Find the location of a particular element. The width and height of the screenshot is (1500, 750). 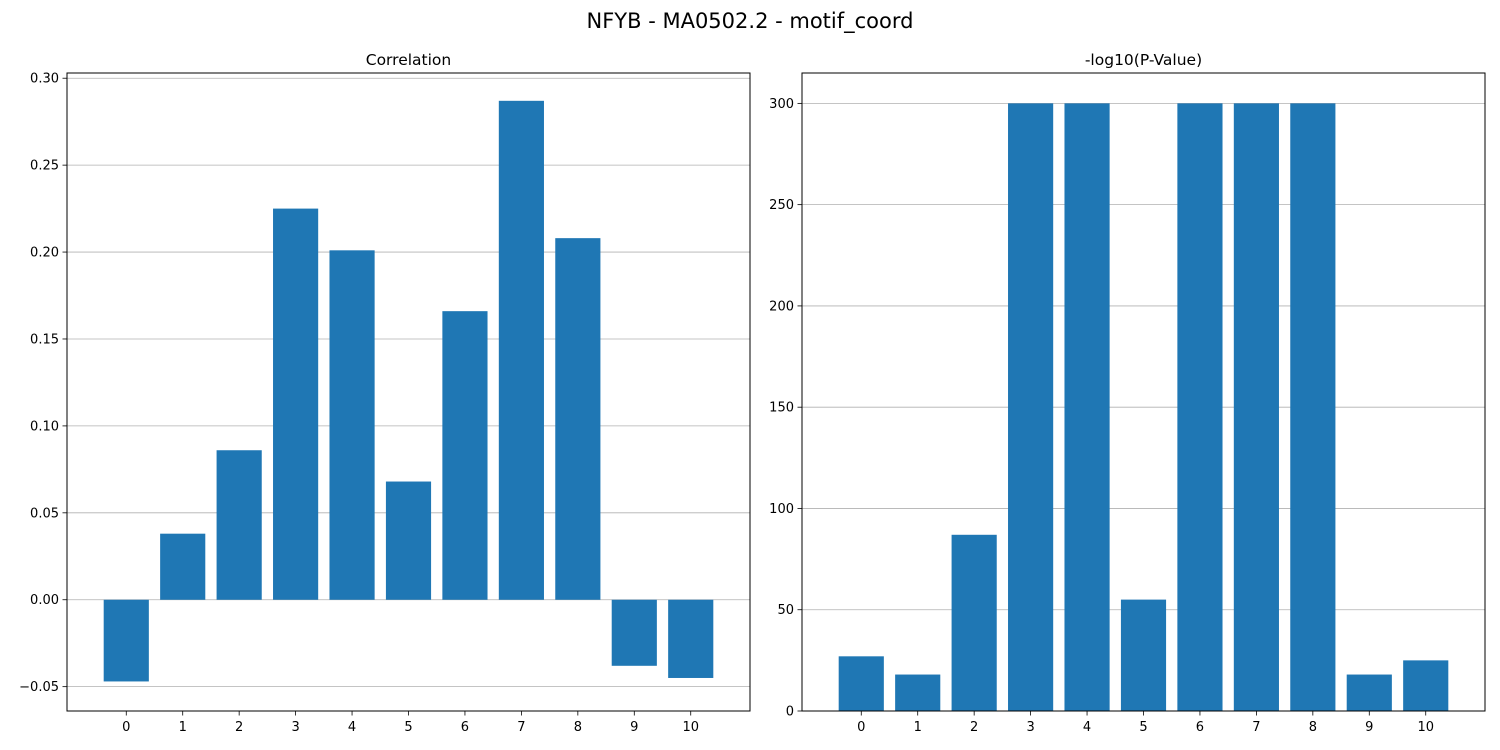

y-tick-label: 0.15 is located at coordinates (44, 339).